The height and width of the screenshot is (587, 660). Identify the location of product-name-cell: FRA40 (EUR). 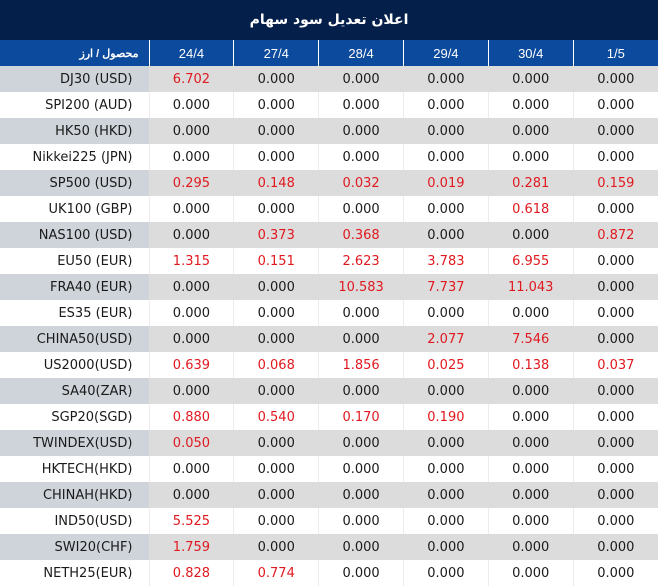
(74, 287).